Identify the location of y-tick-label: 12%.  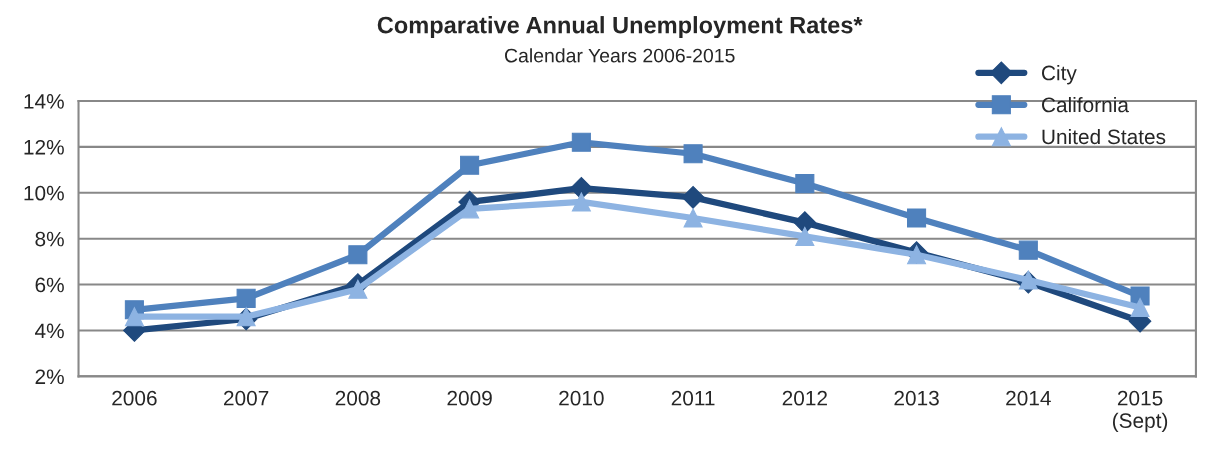
(44, 147).